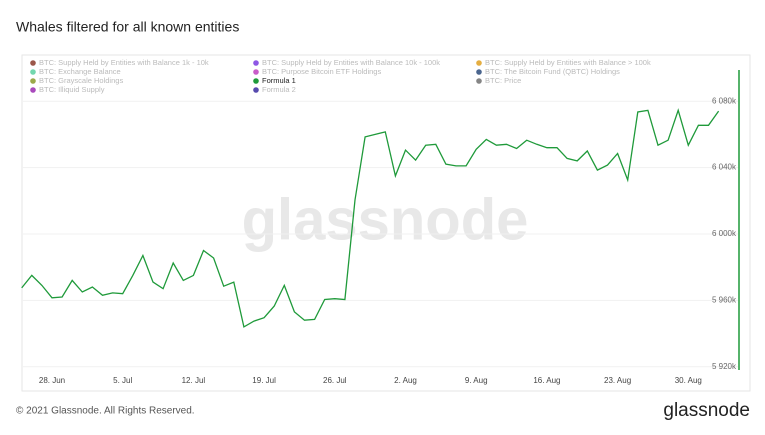  What do you see at coordinates (321, 71) in the screenshot?
I see `legend-label: BTC: Purpose Bitcoin ETF Holdings` at bounding box center [321, 71].